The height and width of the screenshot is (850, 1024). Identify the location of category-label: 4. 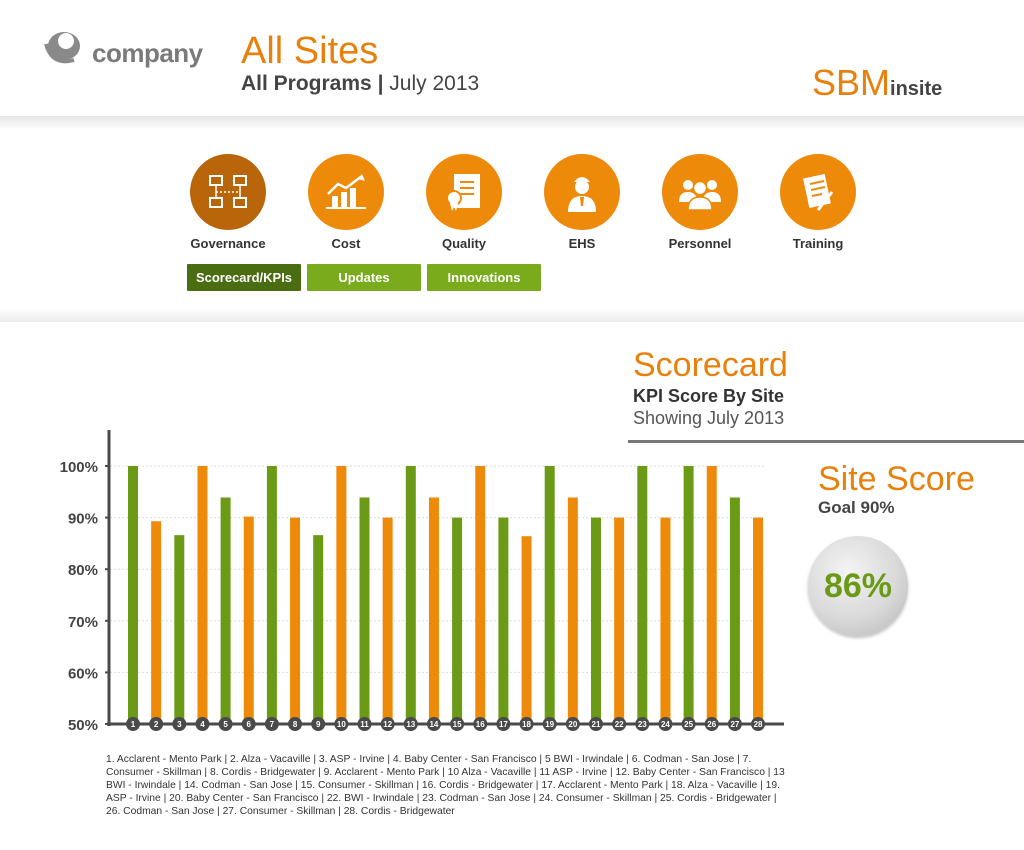
(202, 724).